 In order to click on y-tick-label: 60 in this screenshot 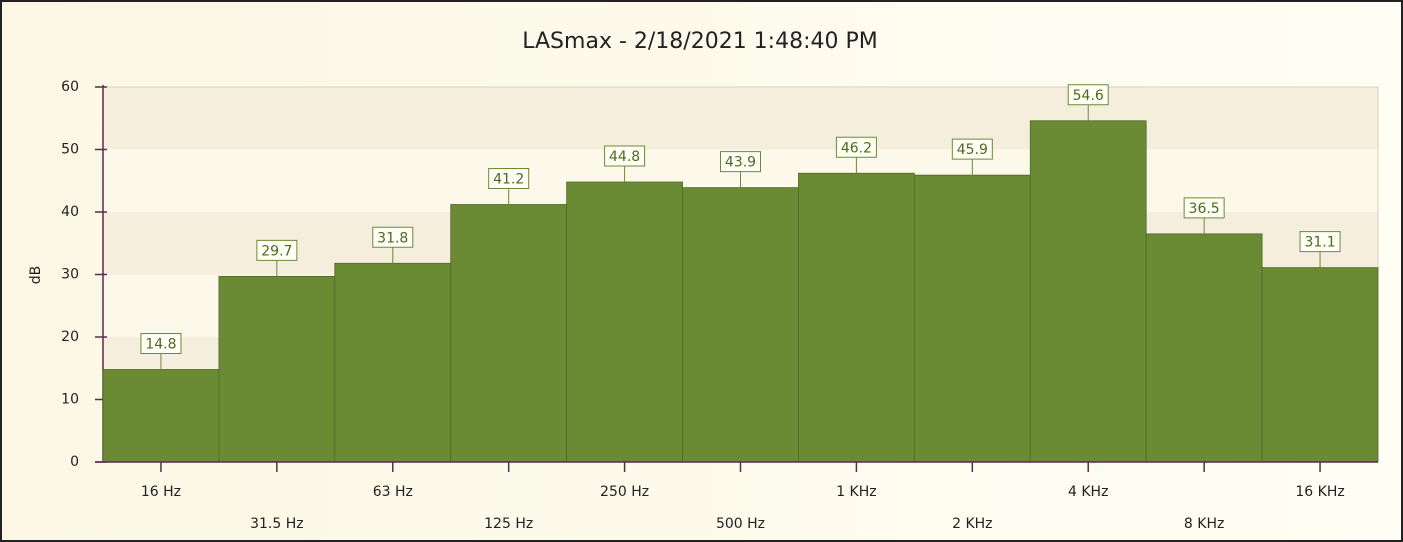, I will do `click(70, 87)`.